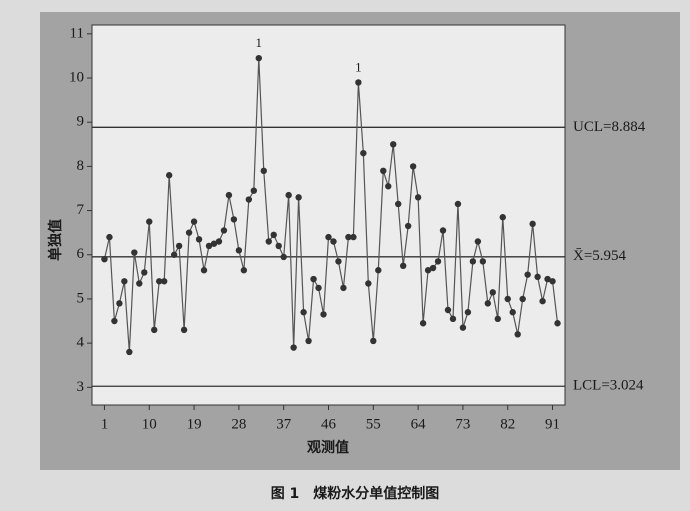 Image resolution: width=690 pixels, height=511 pixels. What do you see at coordinates (284, 424) in the screenshot?
I see `x-tick-label: 37` at bounding box center [284, 424].